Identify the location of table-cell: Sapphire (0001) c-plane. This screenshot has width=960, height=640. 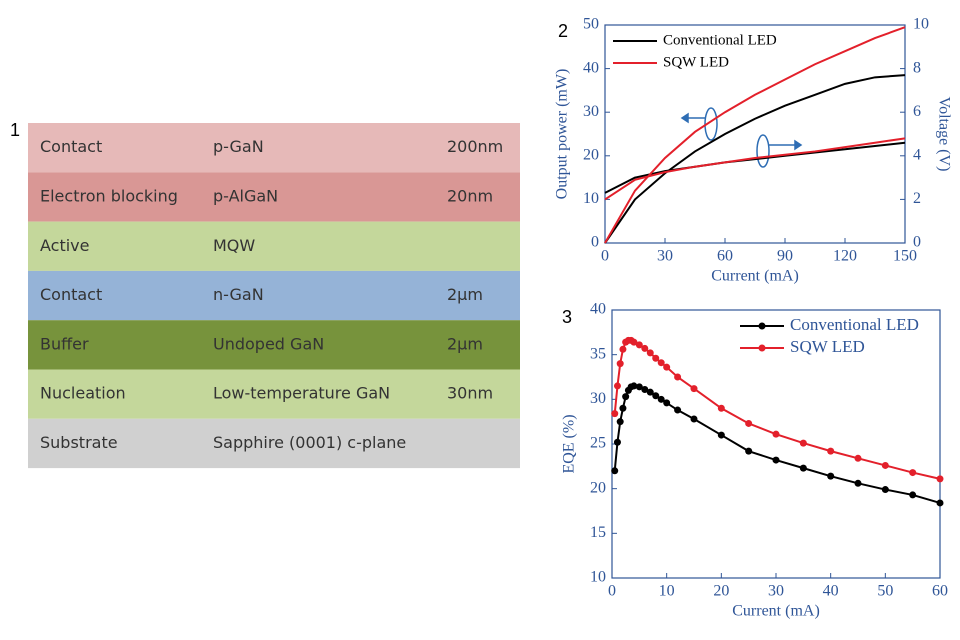
(309, 442).